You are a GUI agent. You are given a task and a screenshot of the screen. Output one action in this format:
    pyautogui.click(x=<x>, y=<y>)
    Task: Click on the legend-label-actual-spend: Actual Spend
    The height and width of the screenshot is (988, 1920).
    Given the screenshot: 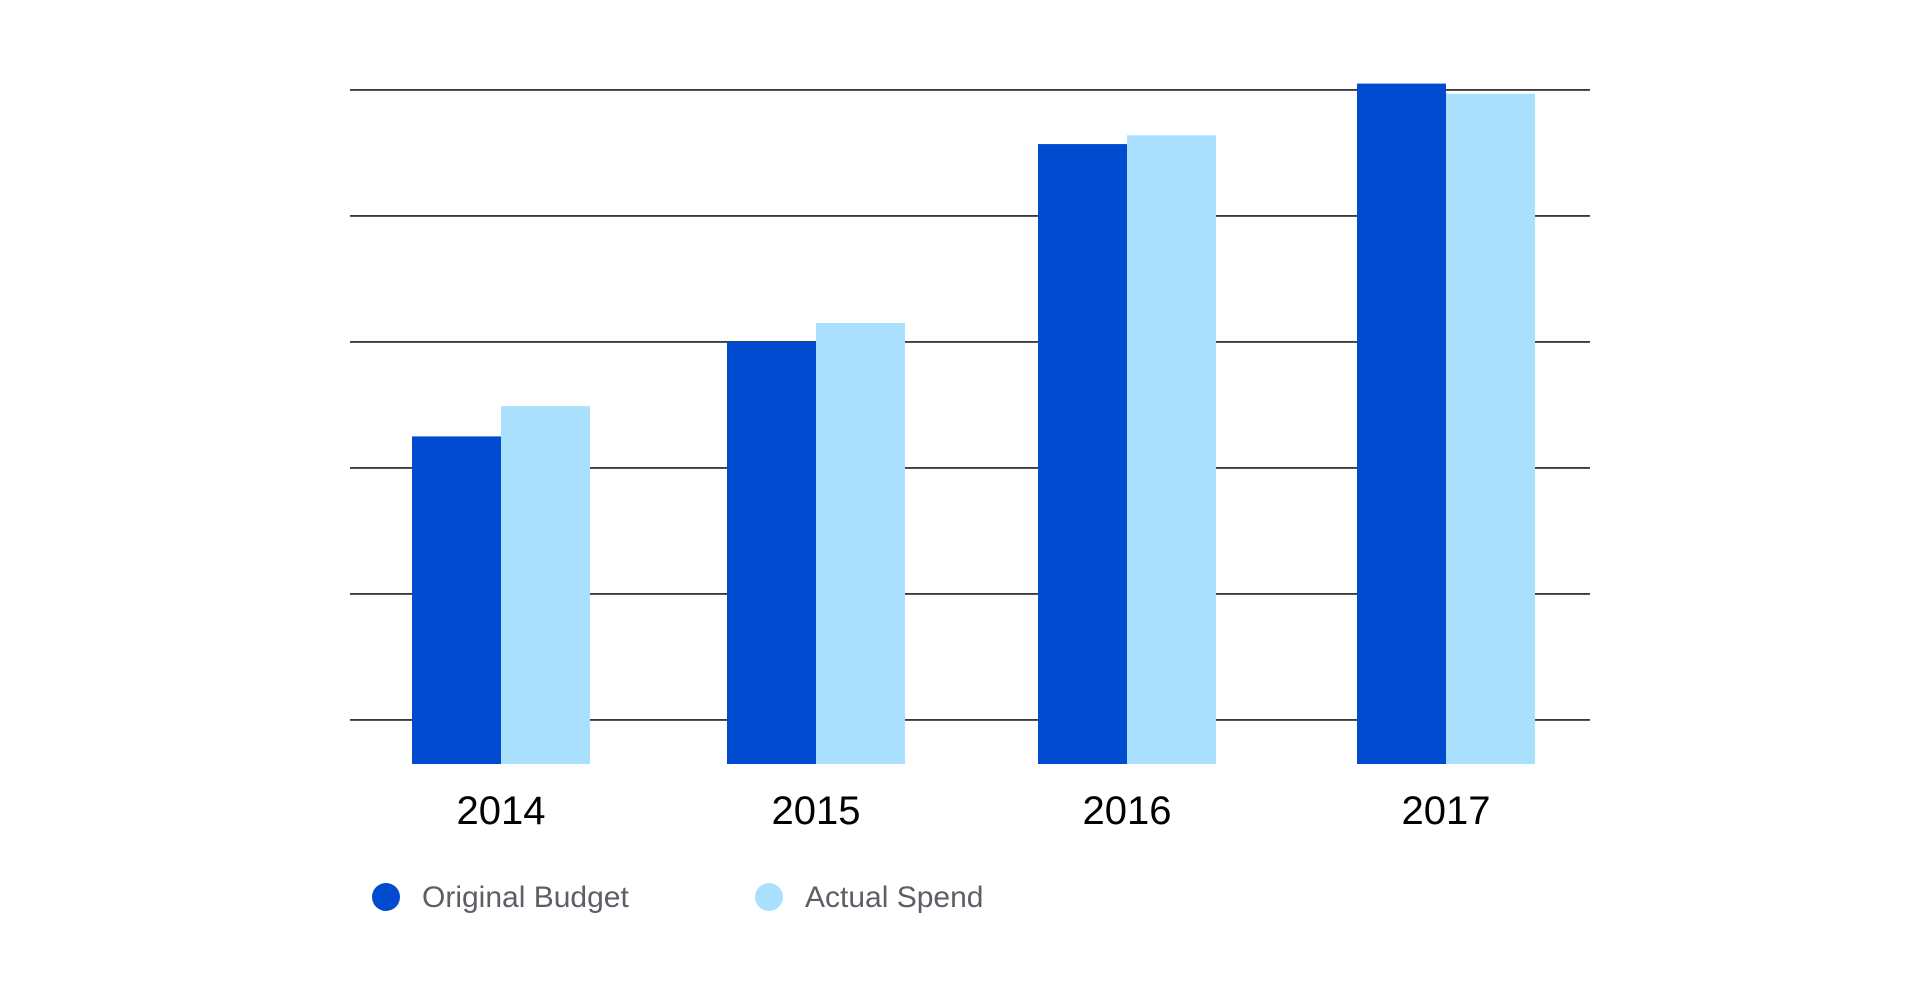 What is the action you would take?
    pyautogui.click(x=894, y=897)
    